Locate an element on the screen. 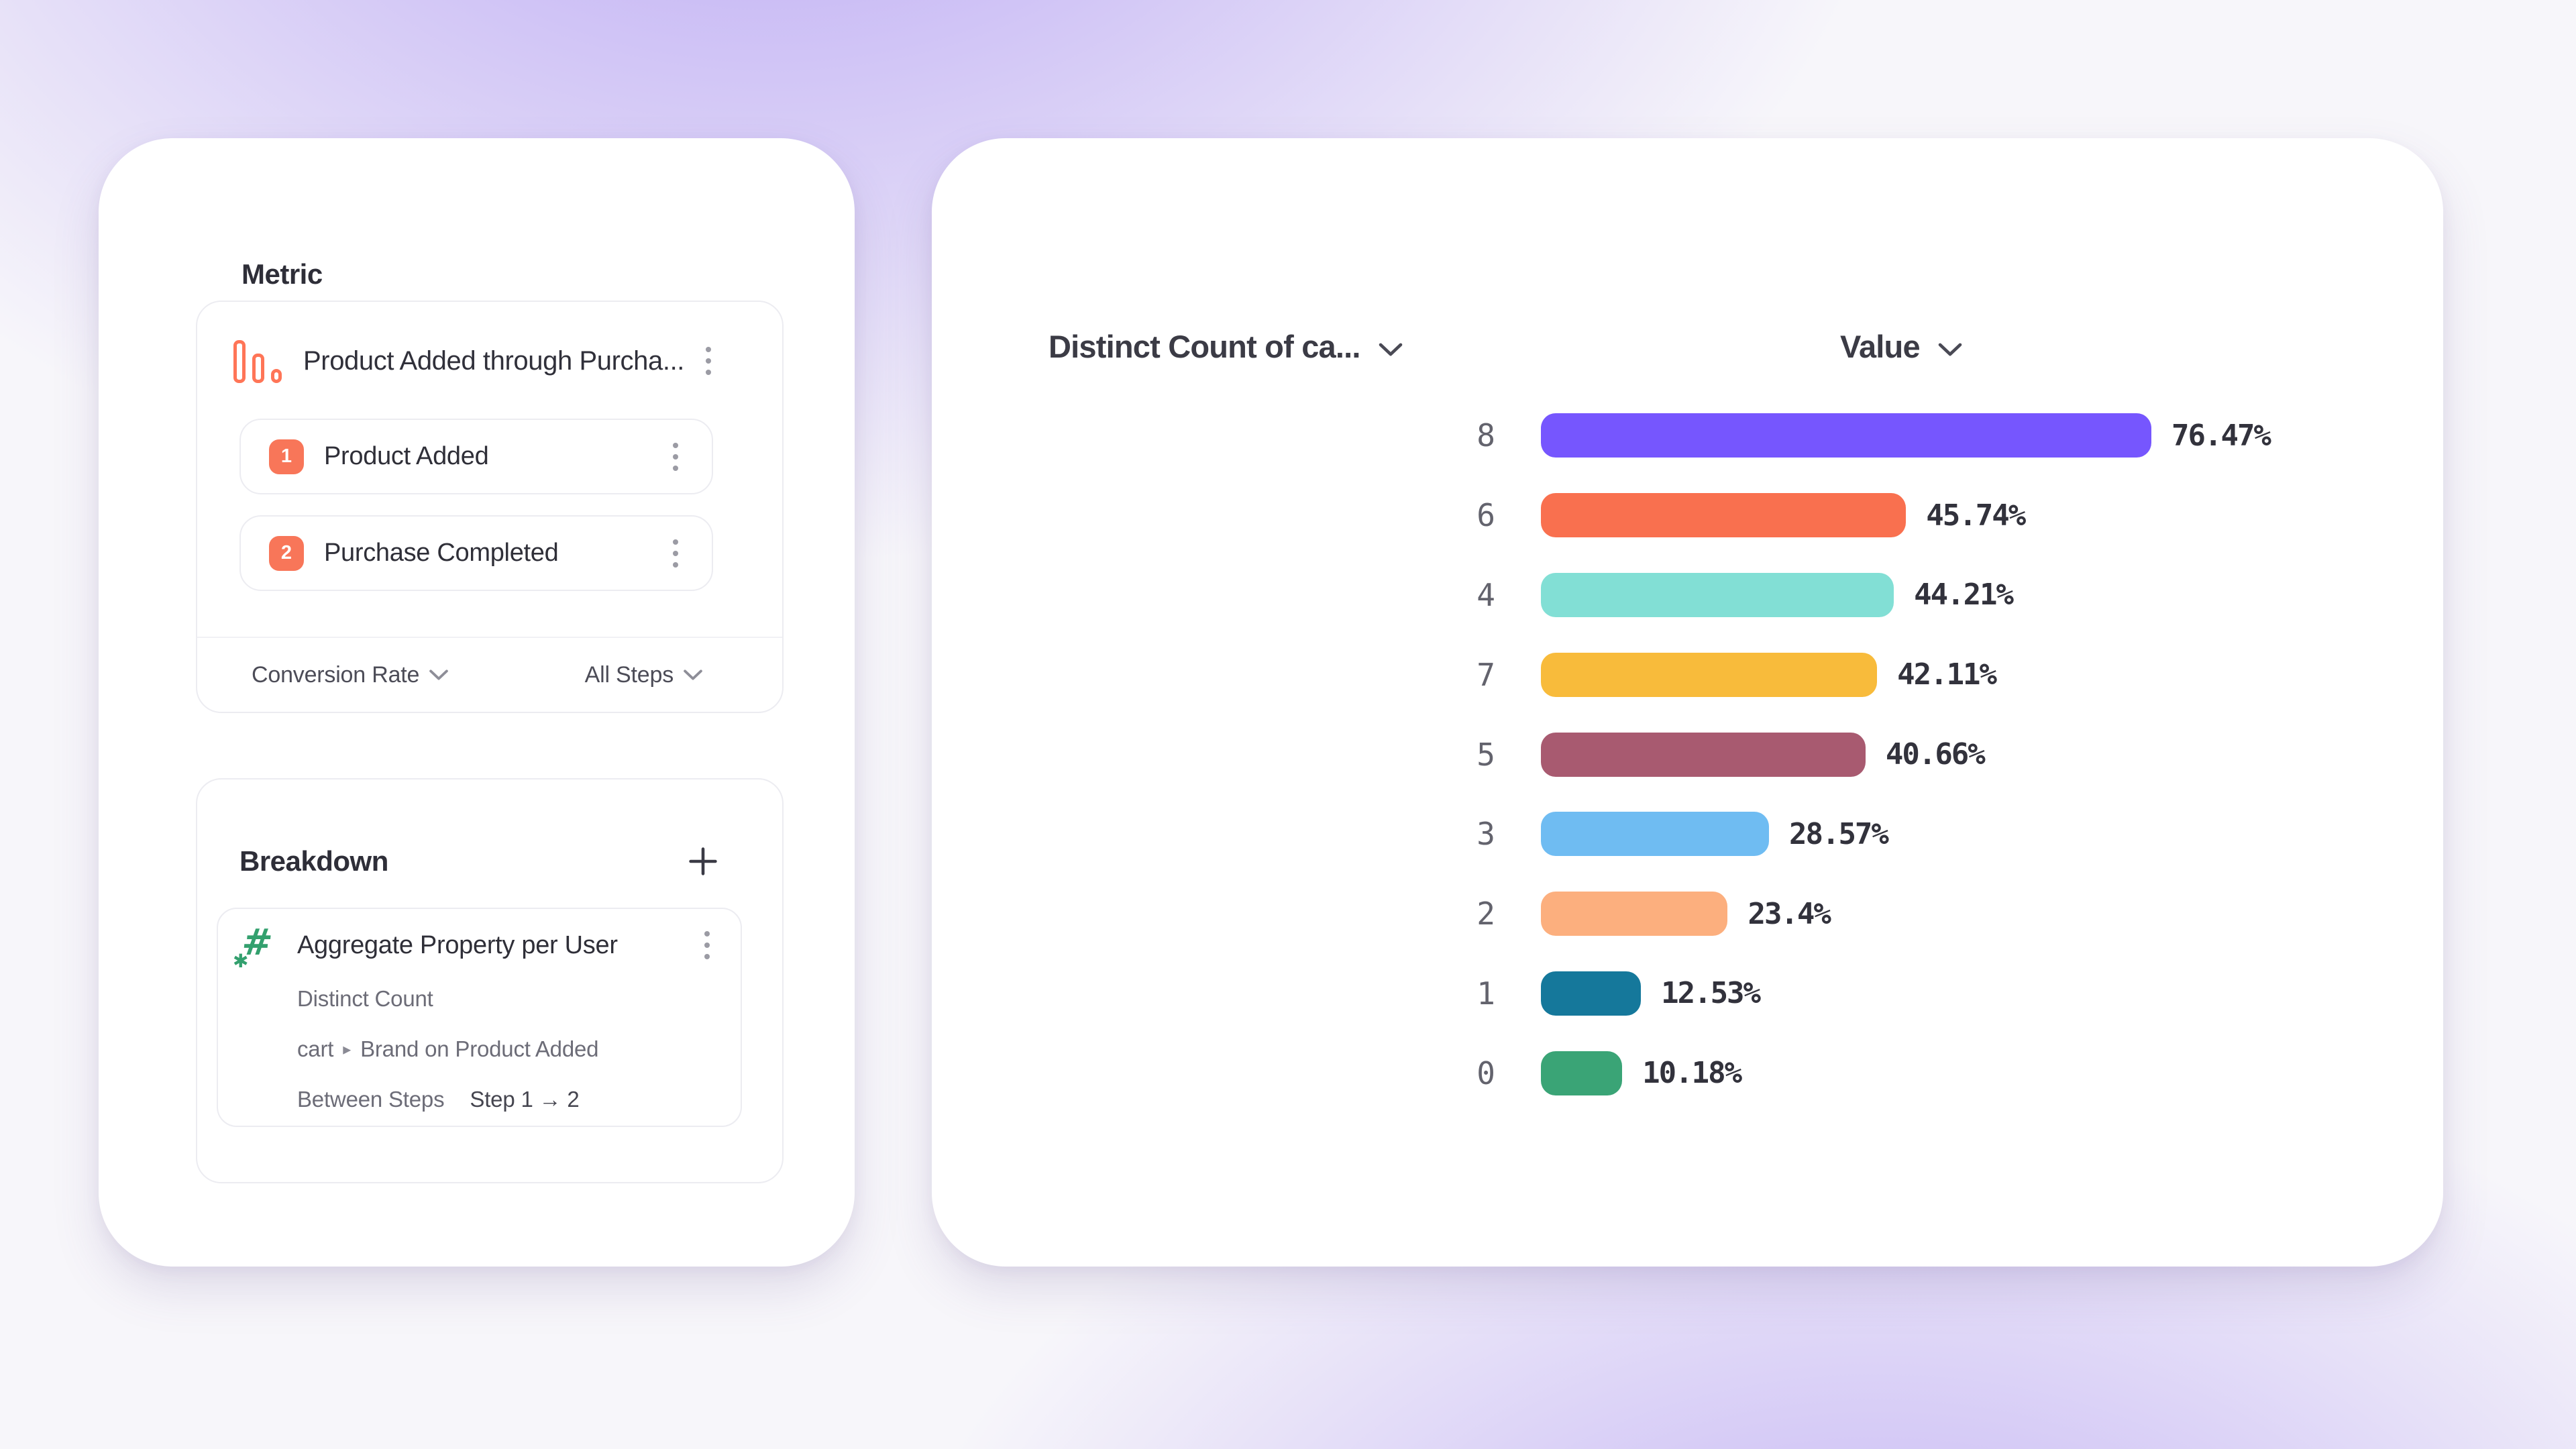  value-label: 40.66% is located at coordinates (1935, 754).